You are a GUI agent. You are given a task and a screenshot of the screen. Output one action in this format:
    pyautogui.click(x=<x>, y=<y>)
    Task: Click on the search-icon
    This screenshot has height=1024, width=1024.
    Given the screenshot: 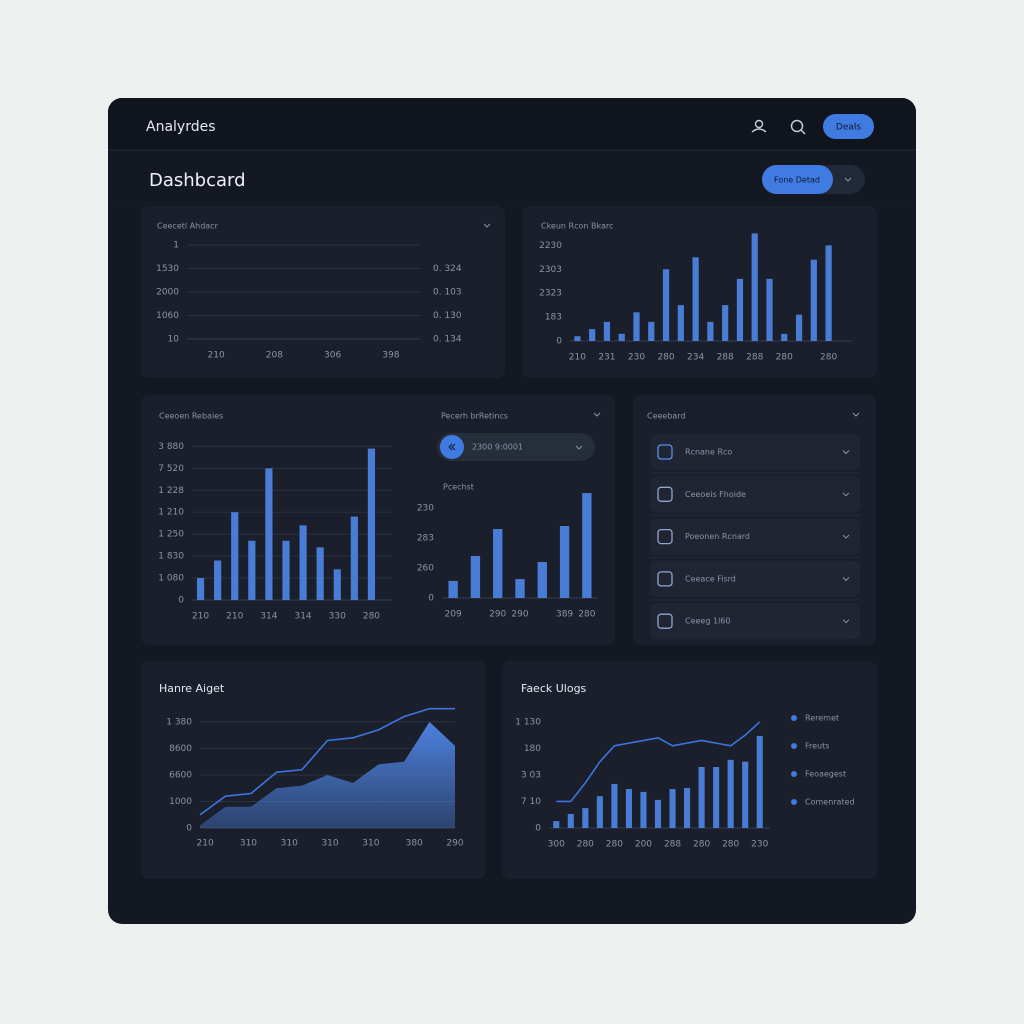 What is the action you would take?
    pyautogui.click(x=798, y=127)
    